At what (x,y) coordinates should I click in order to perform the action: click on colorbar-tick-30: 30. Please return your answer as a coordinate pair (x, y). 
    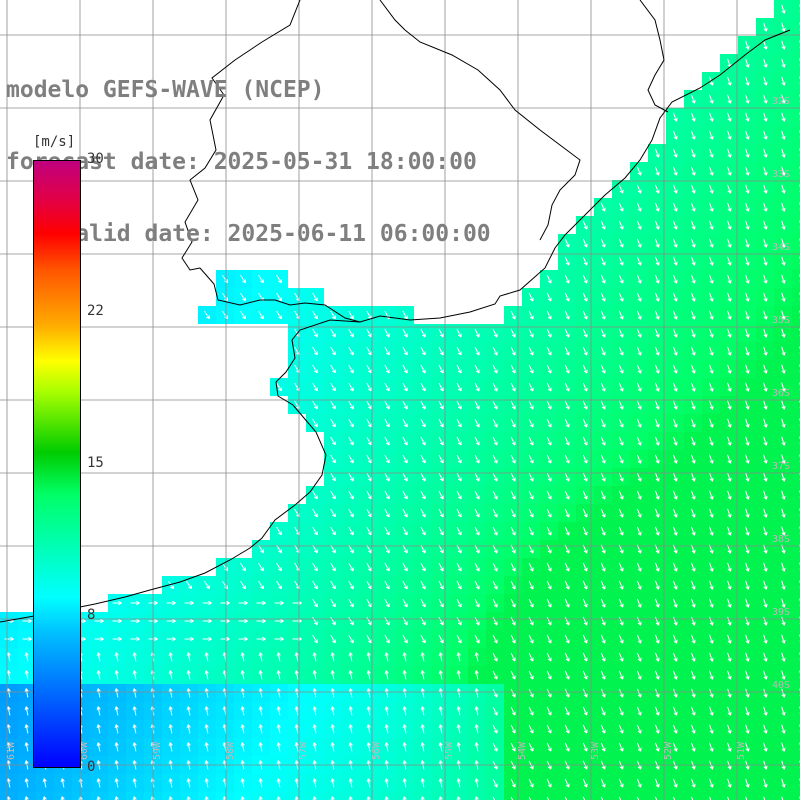
    Looking at the image, I should click on (95, 159).